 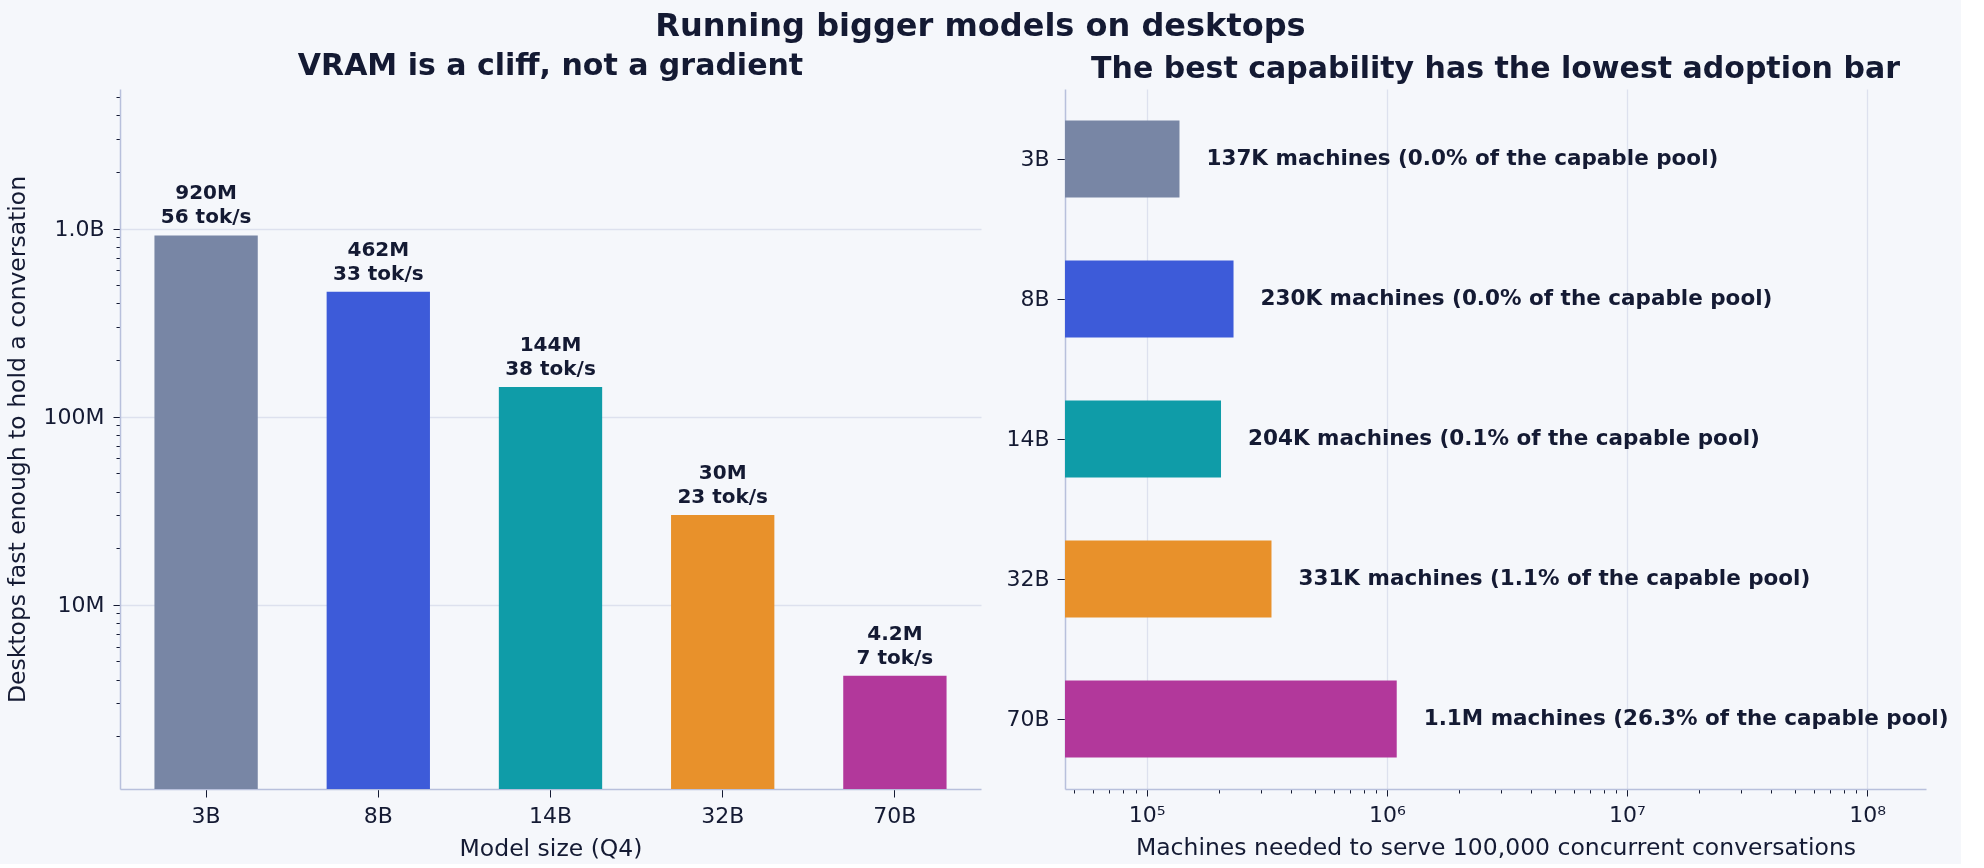 What do you see at coordinates (378, 260) in the screenshot?
I see `data-label: 462M 33 tok/s` at bounding box center [378, 260].